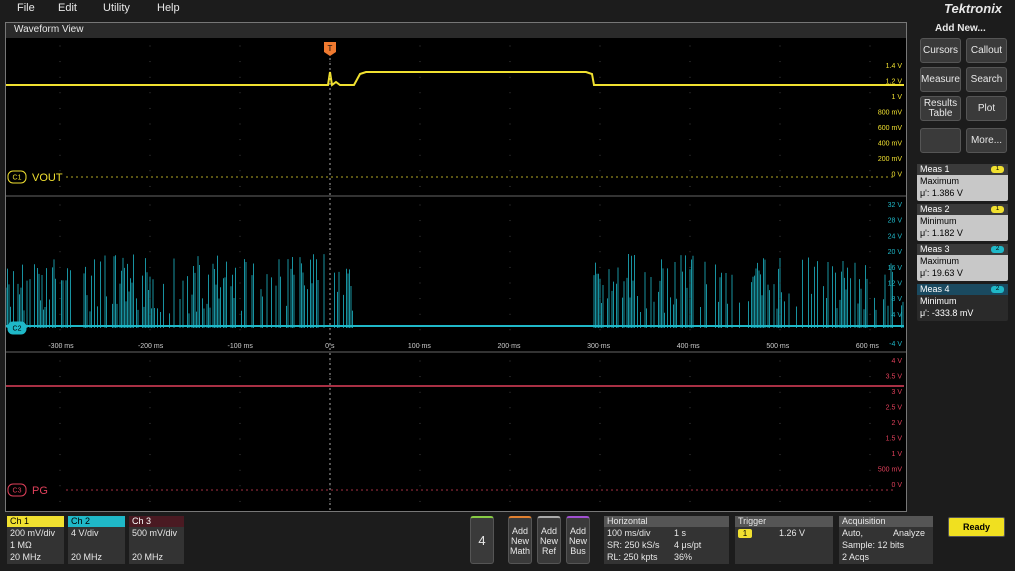 The width and height of the screenshot is (1015, 571). What do you see at coordinates (941, 193) in the screenshot?
I see `meas-value: μ': 1.386 V` at bounding box center [941, 193].